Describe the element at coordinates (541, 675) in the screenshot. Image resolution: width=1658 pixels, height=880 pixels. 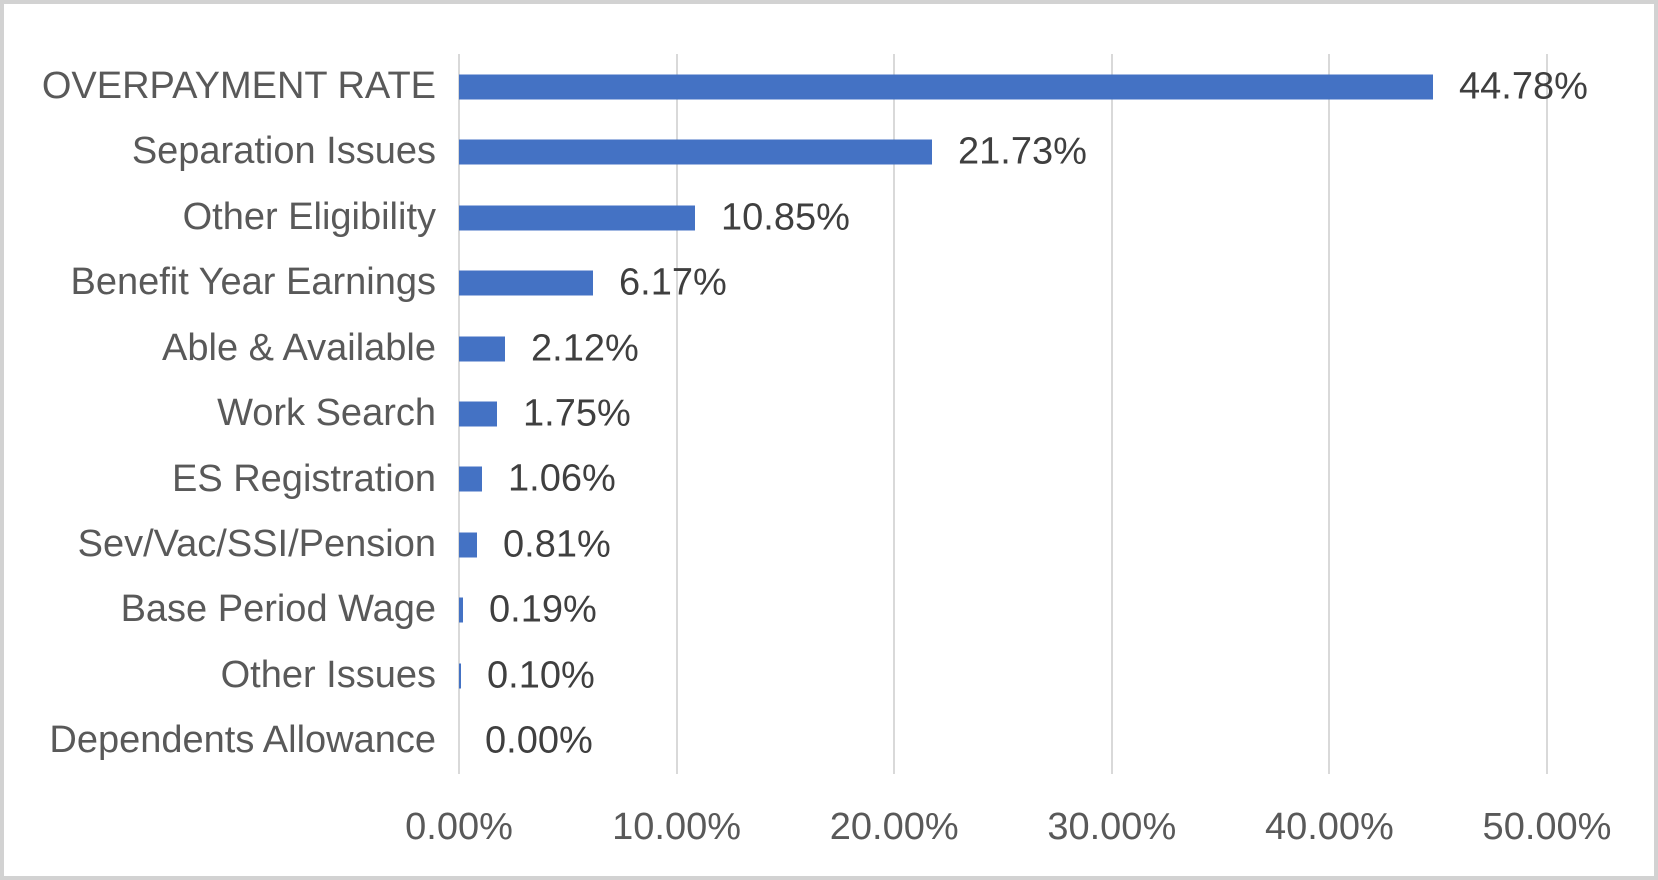
I see `value-label: 0.10%` at that location.